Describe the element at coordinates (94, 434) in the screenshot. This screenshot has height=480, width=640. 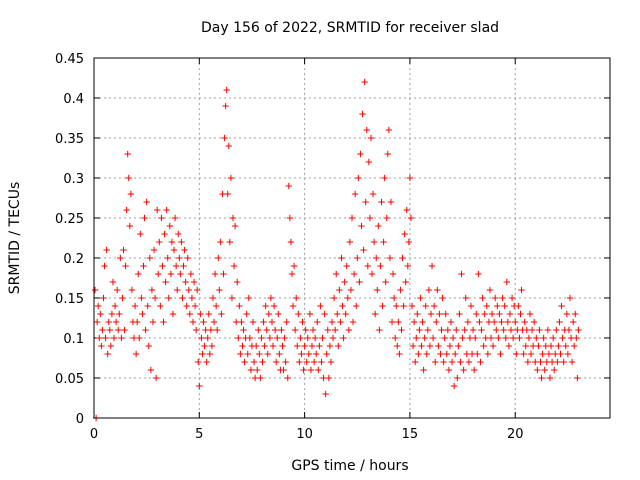
I see `x-tick-label: 0` at that location.